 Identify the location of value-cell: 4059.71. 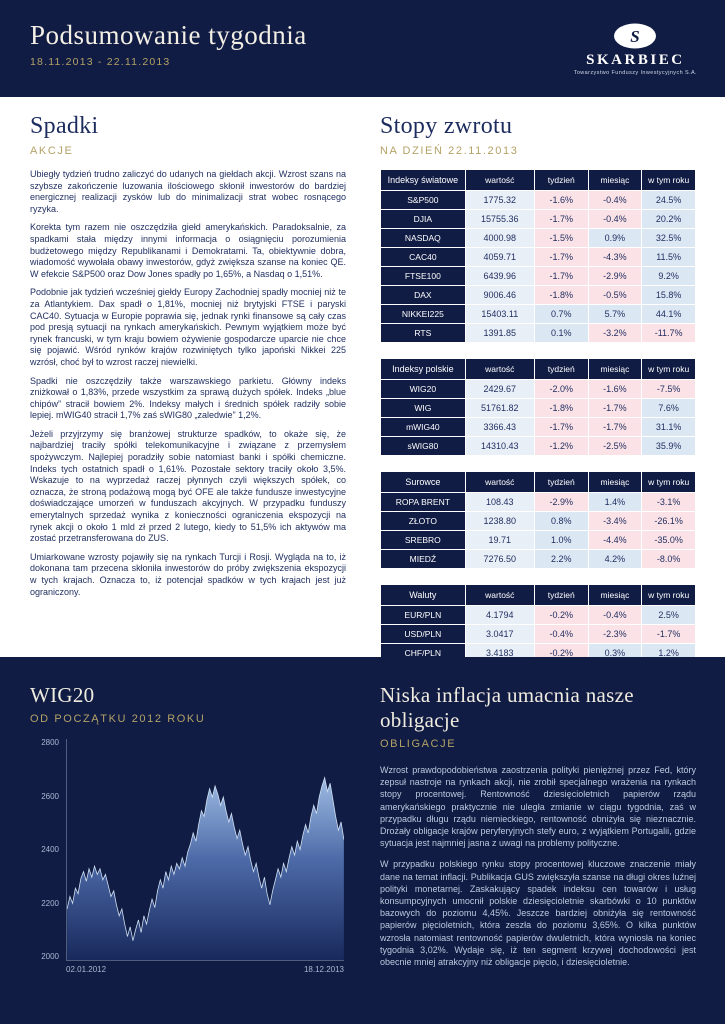
(499, 257).